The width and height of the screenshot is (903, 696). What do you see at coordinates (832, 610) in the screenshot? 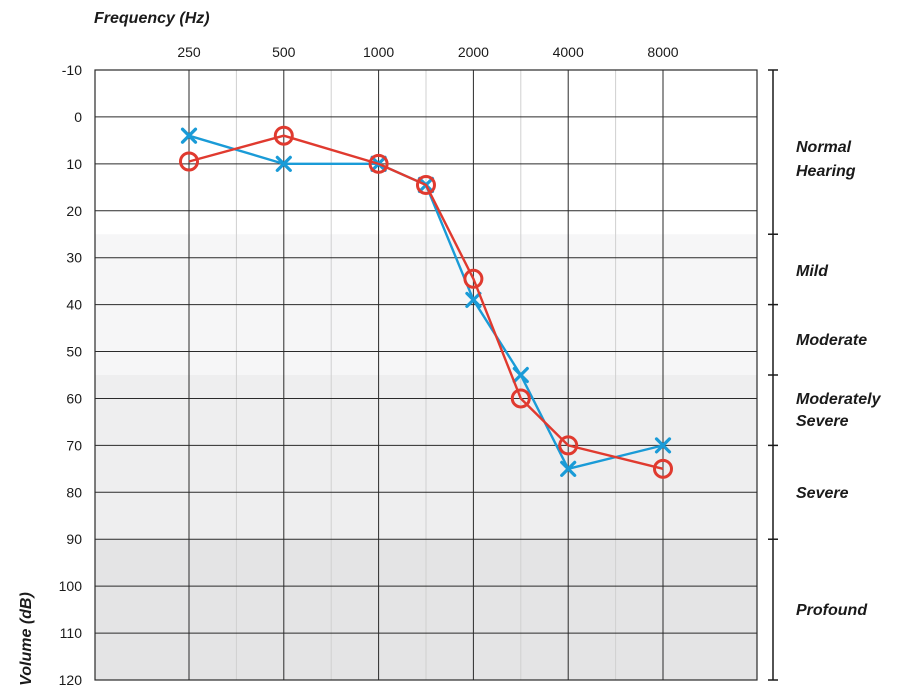
I see `category-label: Profound` at bounding box center [832, 610].